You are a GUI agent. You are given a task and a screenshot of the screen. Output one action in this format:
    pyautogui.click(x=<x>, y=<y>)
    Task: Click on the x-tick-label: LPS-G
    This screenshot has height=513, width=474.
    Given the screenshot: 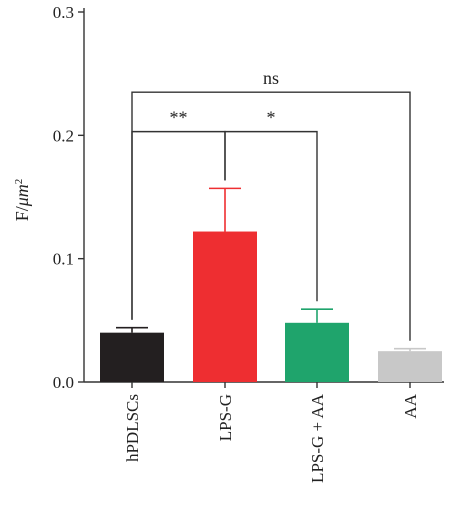 What is the action you would take?
    pyautogui.click(x=225, y=417)
    